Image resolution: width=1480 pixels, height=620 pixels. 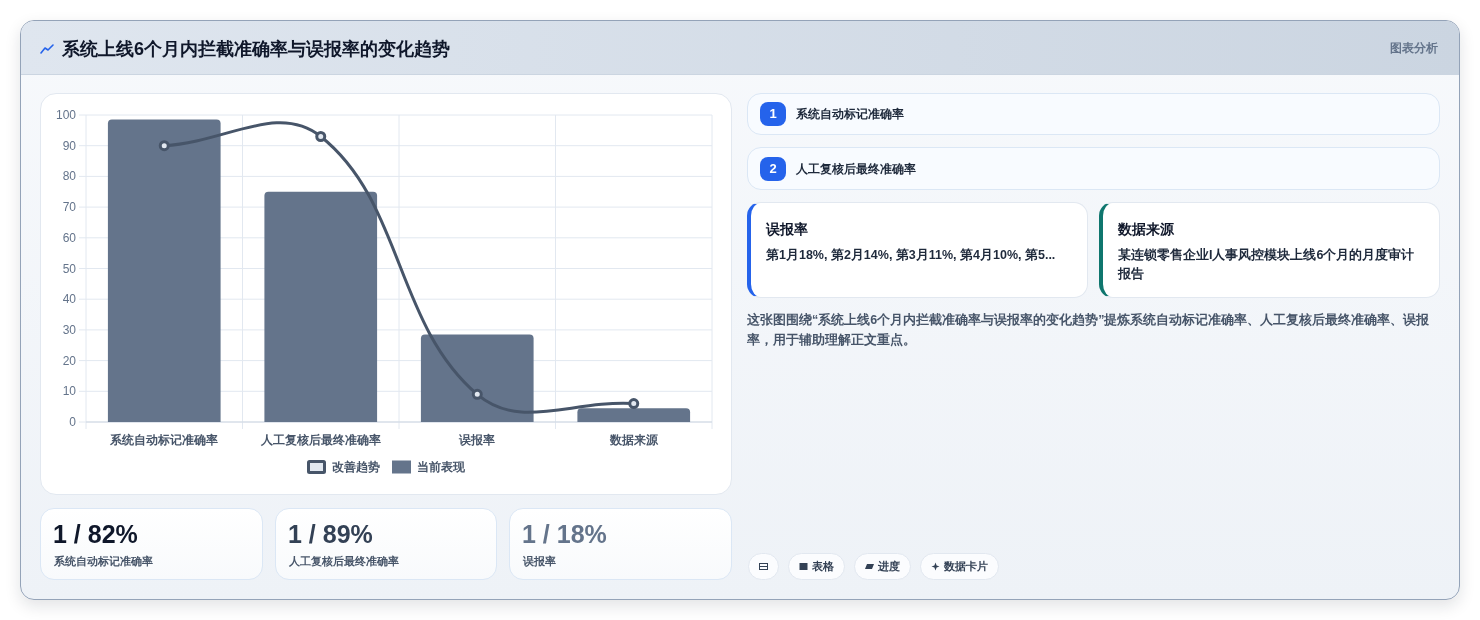 What do you see at coordinates (633, 440) in the screenshot?
I see `x-tick-label: 数据来源` at bounding box center [633, 440].